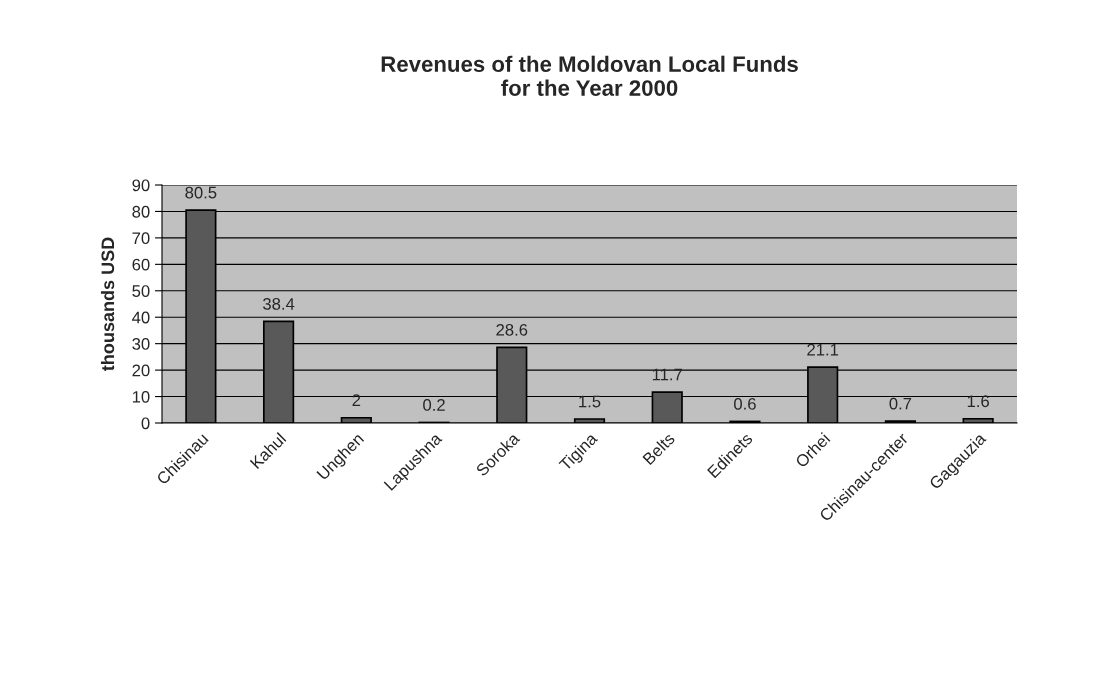 Image resolution: width=1107 pixels, height=693 pixels. Describe the element at coordinates (667, 374) in the screenshot. I see `data-label: 11.7` at that location.